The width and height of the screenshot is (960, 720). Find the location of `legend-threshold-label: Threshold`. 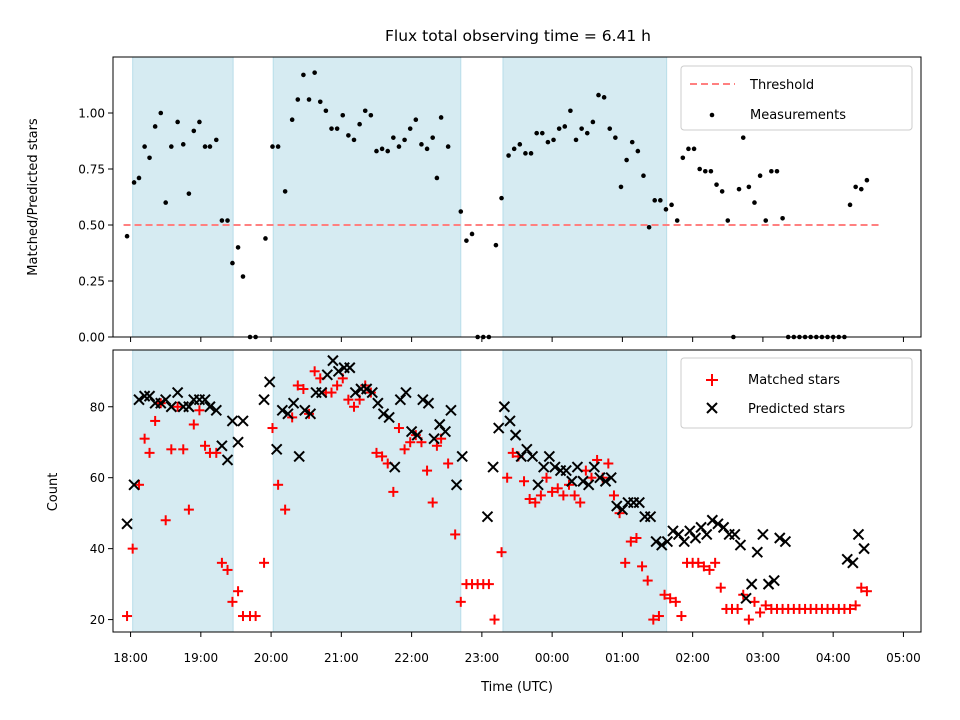

legend-threshold-label: Threshold is located at coordinates (781, 85).